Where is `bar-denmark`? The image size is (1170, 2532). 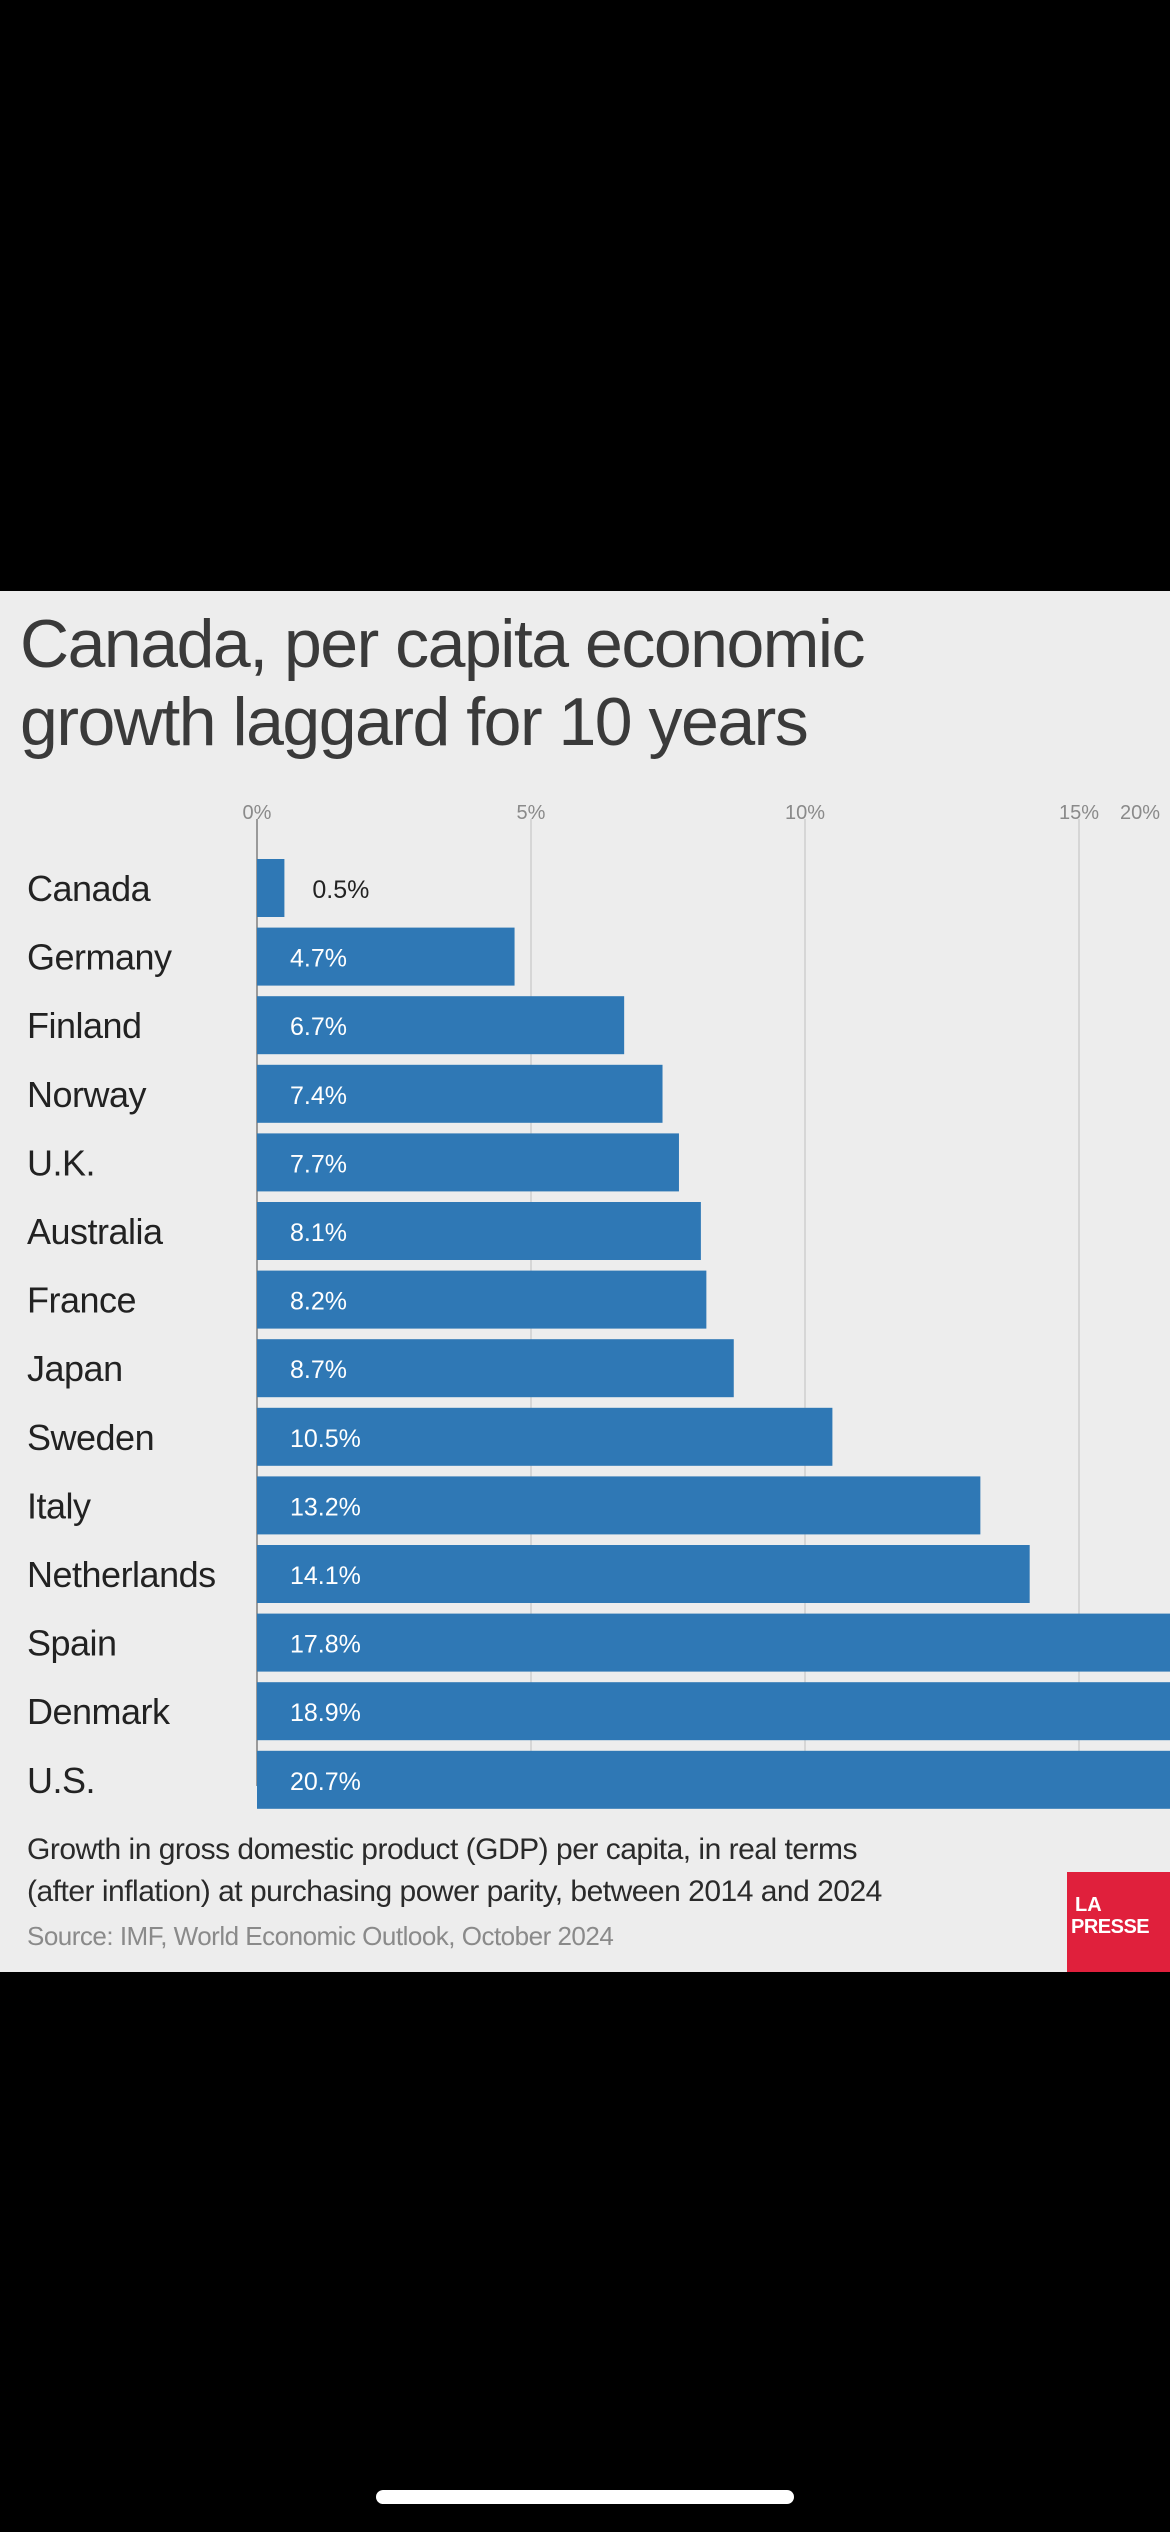
bar-denmark is located at coordinates (713, 1711).